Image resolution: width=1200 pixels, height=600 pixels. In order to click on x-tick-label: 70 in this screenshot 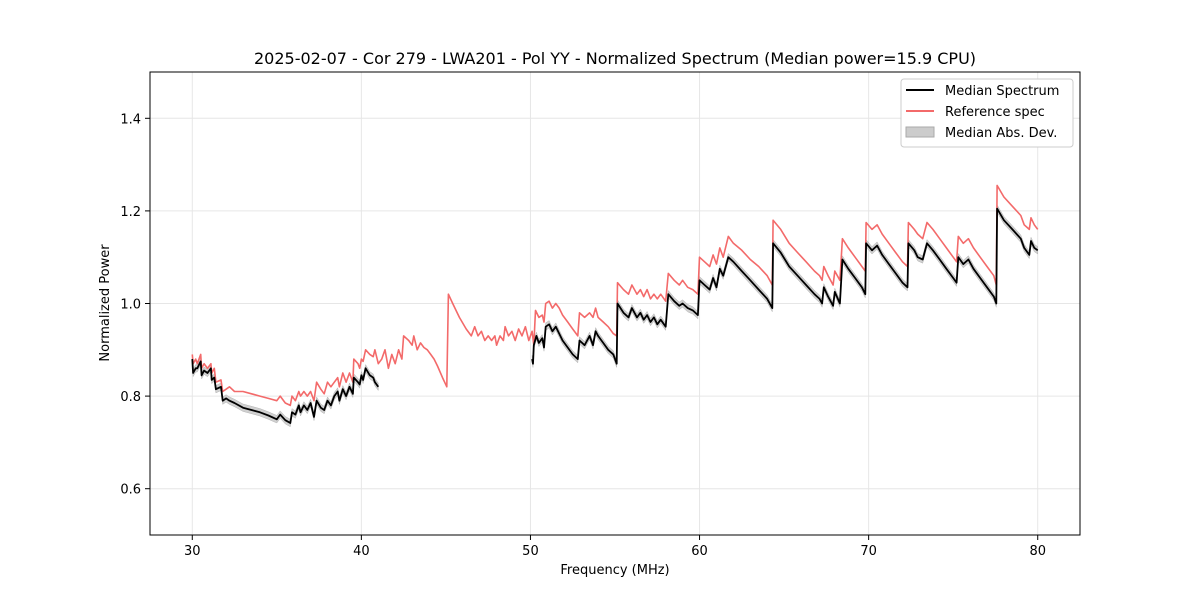, I will do `click(868, 551)`.